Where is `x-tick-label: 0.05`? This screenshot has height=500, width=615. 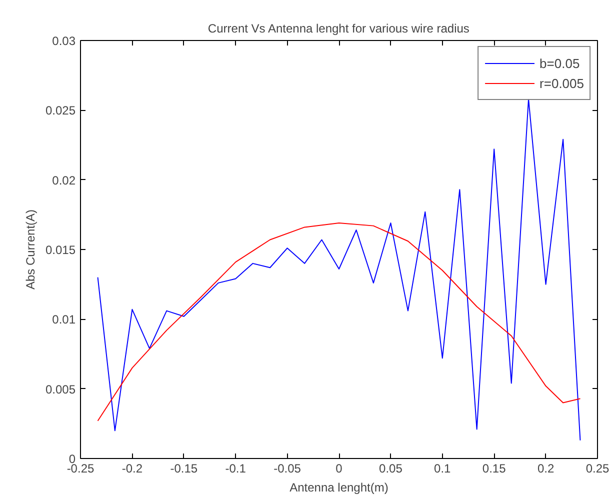 x-tick-label: 0.05 is located at coordinates (391, 469).